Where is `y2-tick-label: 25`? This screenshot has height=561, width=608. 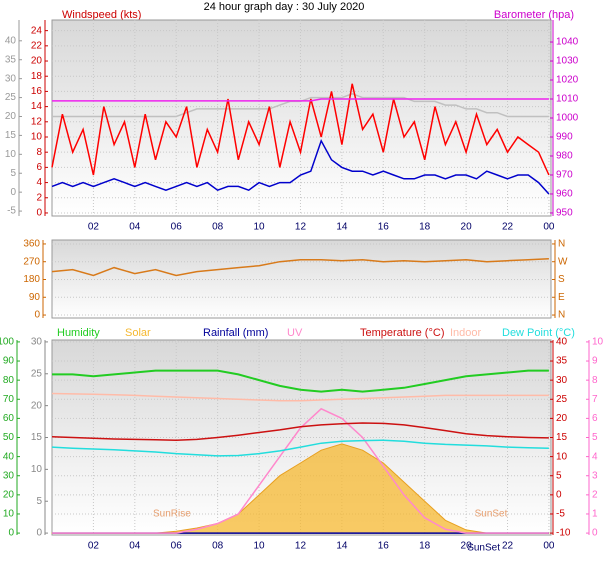
y2-tick-label: 25 is located at coordinates (562, 399).